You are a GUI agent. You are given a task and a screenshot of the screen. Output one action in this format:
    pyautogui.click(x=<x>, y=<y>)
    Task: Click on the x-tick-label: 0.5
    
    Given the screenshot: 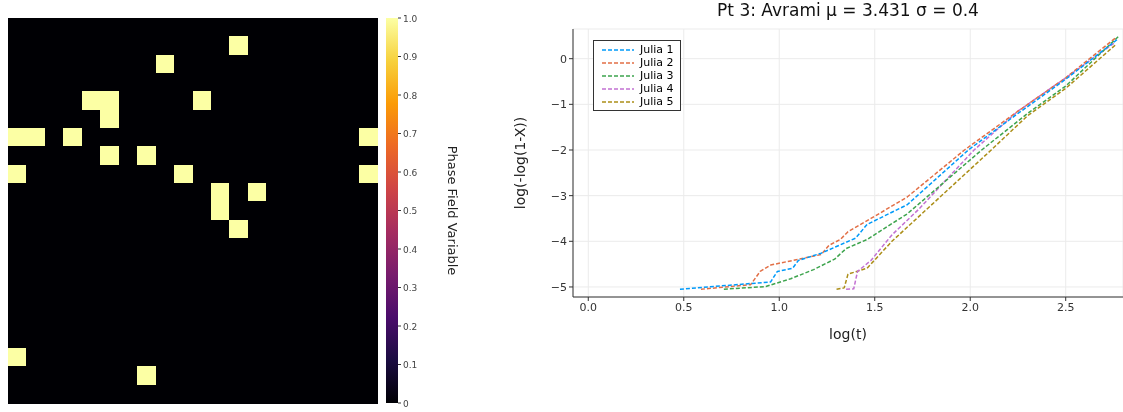 What is the action you would take?
    pyautogui.click(x=684, y=307)
    